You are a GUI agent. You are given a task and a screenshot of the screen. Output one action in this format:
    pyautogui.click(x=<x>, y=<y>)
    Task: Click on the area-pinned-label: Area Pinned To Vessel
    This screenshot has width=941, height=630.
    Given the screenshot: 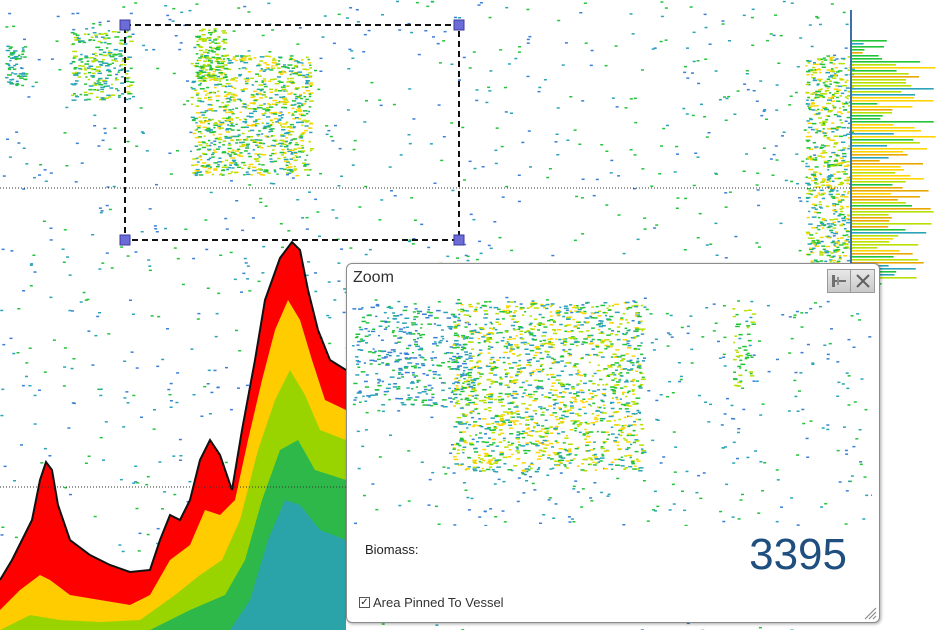 What is the action you would take?
    pyautogui.click(x=438, y=602)
    